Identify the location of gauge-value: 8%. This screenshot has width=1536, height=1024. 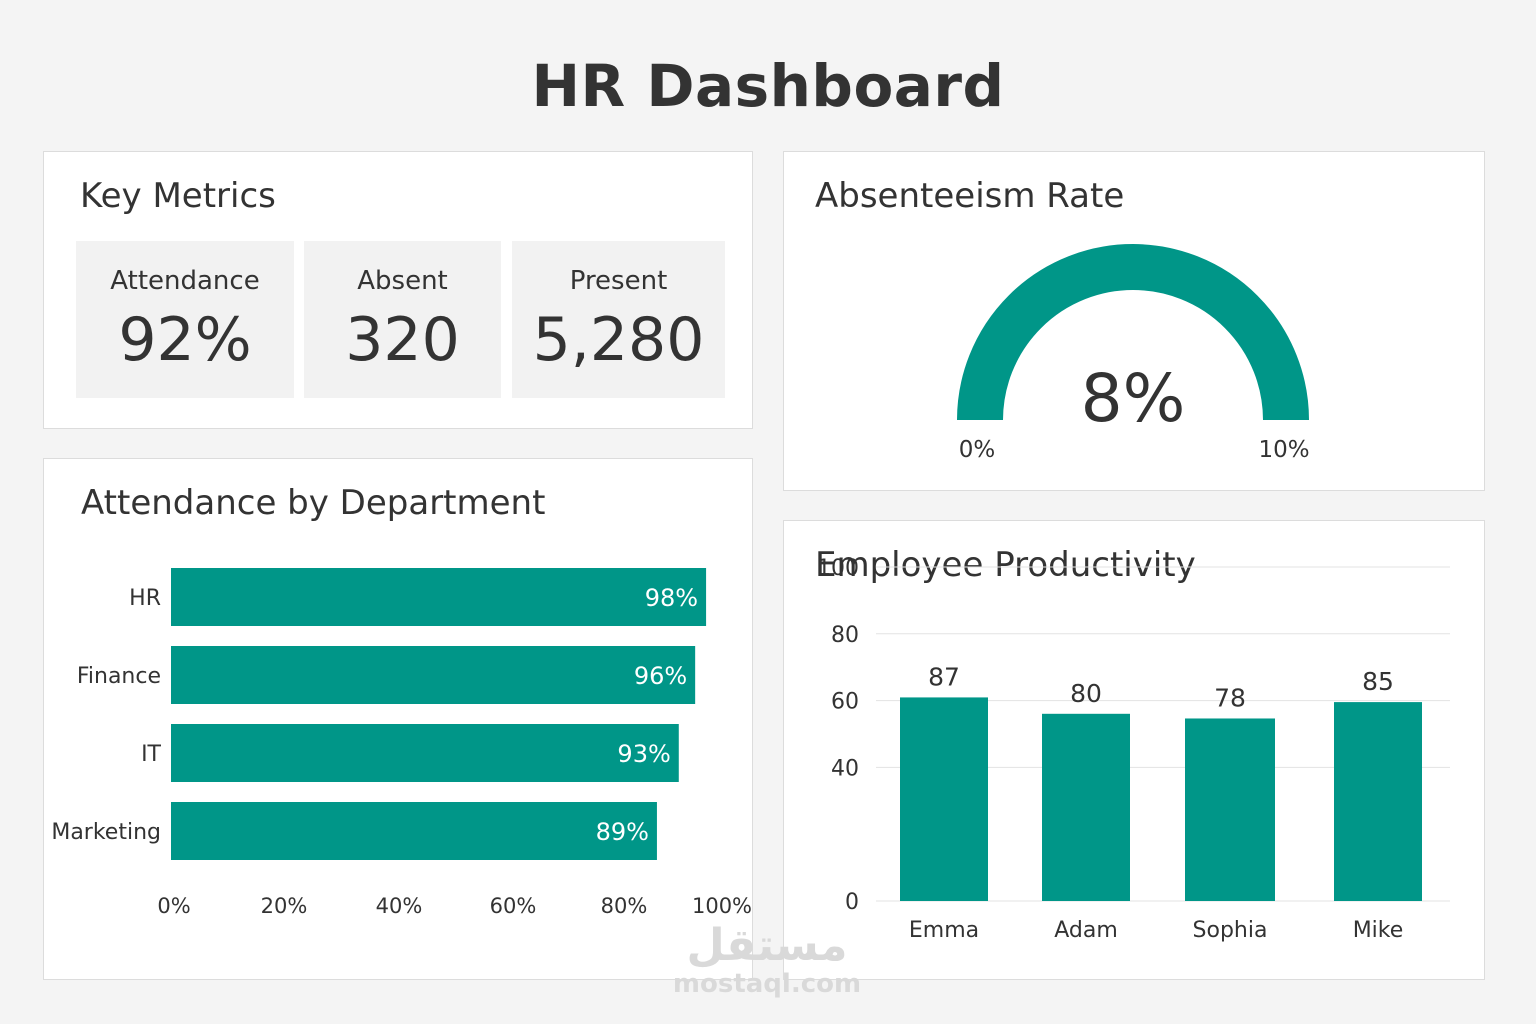
(1133, 398).